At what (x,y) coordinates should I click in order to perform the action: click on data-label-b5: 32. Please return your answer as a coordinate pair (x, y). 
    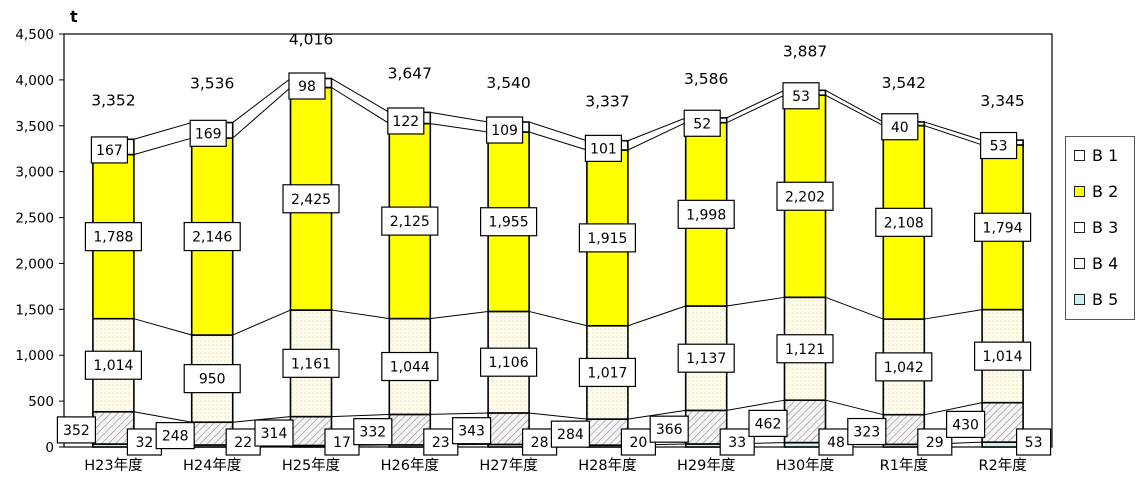
    Looking at the image, I should click on (144, 443).